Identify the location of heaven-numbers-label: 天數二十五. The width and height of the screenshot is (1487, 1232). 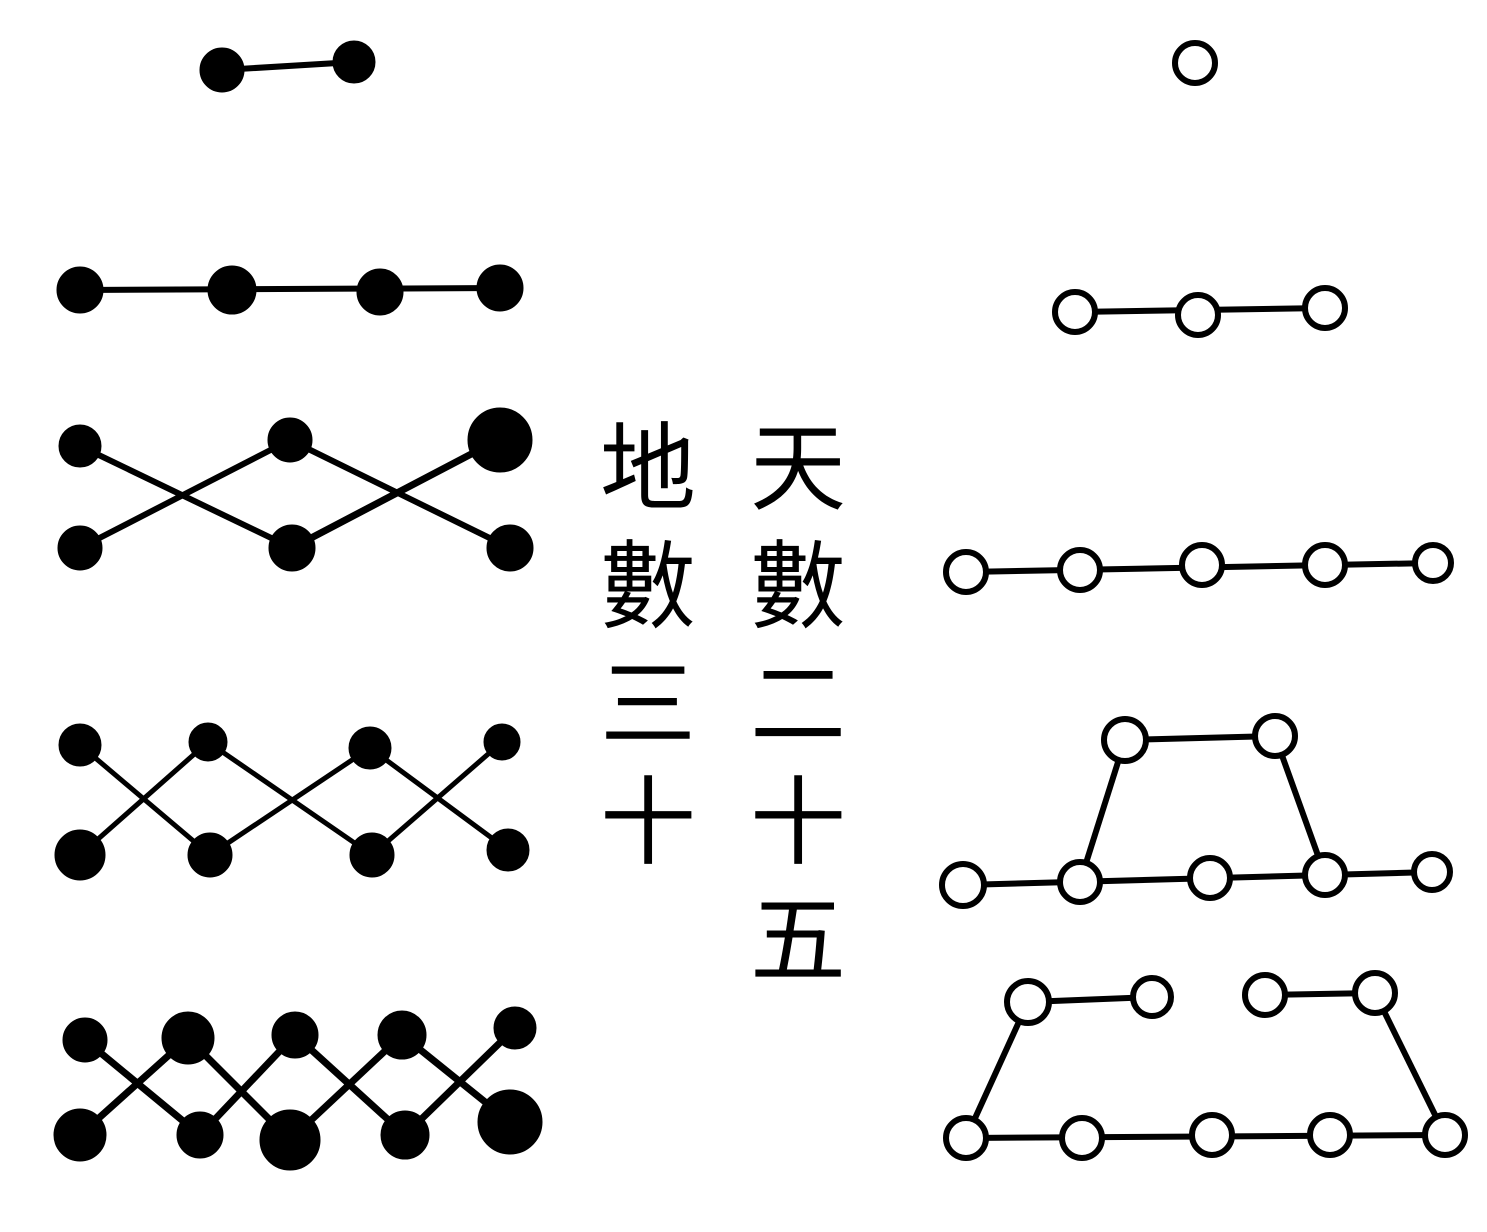
(798, 705).